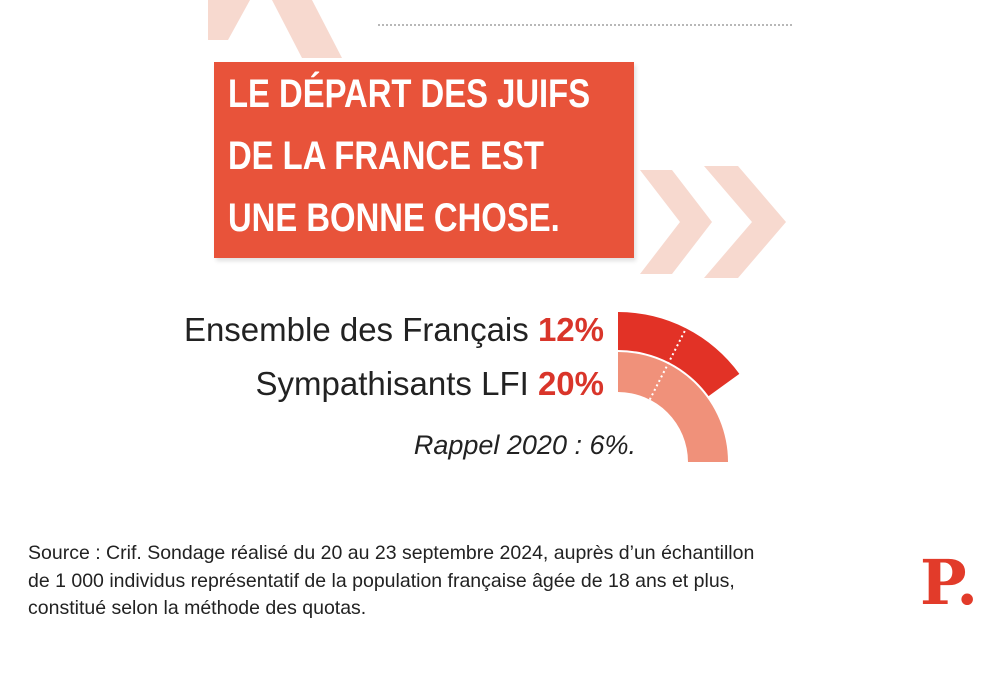 This screenshot has width=982, height=692. What do you see at coordinates (392, 383) in the screenshot?
I see `label-lfi: Sympathisants LFI` at bounding box center [392, 383].